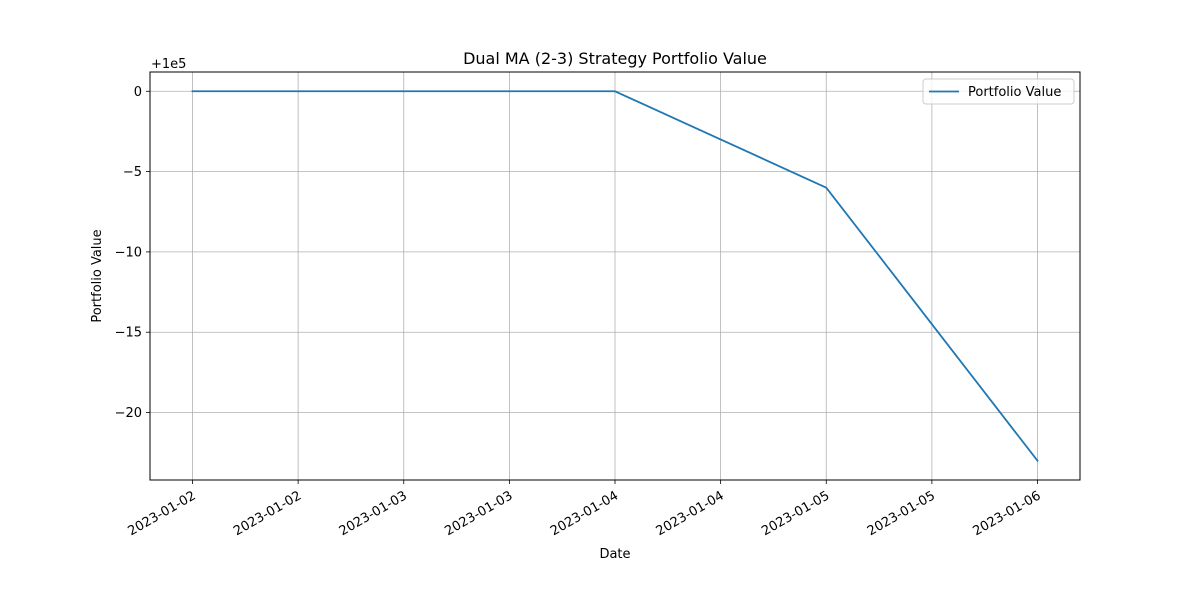 This screenshot has height=600, width=1200. What do you see at coordinates (615, 58) in the screenshot?
I see `chart-title: Dual MA (2-3) Strategy Portfolio Value` at bounding box center [615, 58].